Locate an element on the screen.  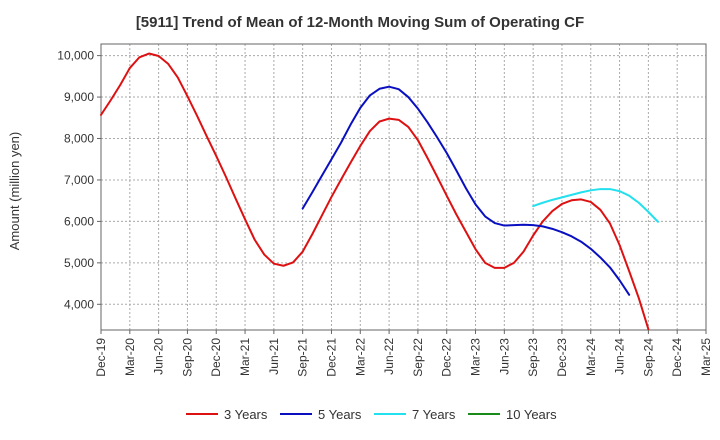
y-axis-label: Amount (million yen) is located at coordinates (14, 191).